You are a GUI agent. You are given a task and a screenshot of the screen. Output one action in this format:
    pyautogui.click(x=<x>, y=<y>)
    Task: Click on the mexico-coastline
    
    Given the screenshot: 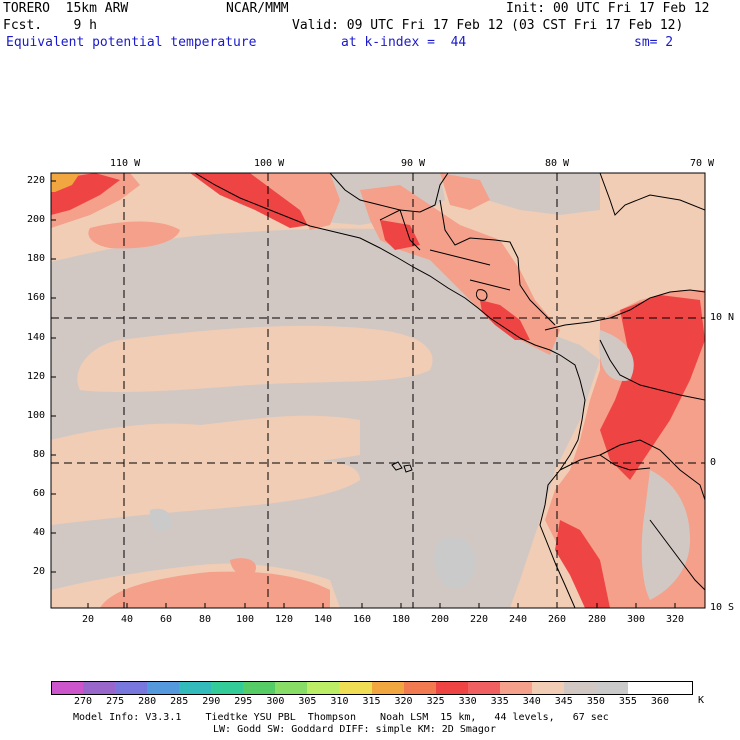 What is the action you would take?
    pyautogui.click(x=357, y=256)
    